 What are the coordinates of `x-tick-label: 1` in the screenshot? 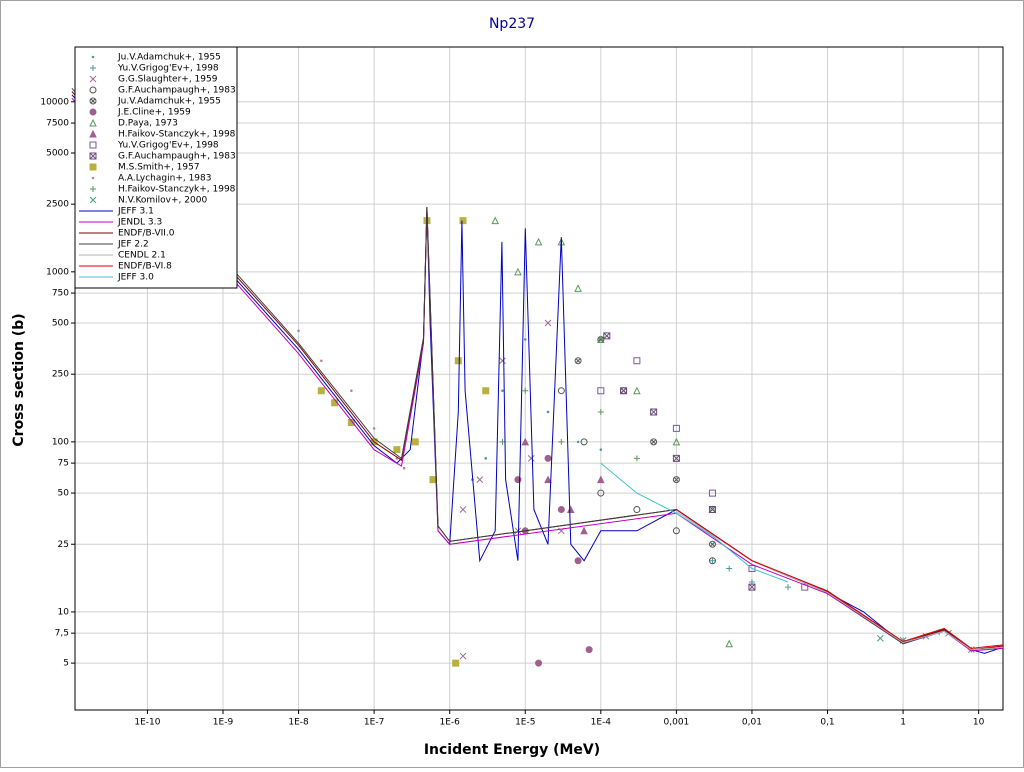 It's located at (903, 723).